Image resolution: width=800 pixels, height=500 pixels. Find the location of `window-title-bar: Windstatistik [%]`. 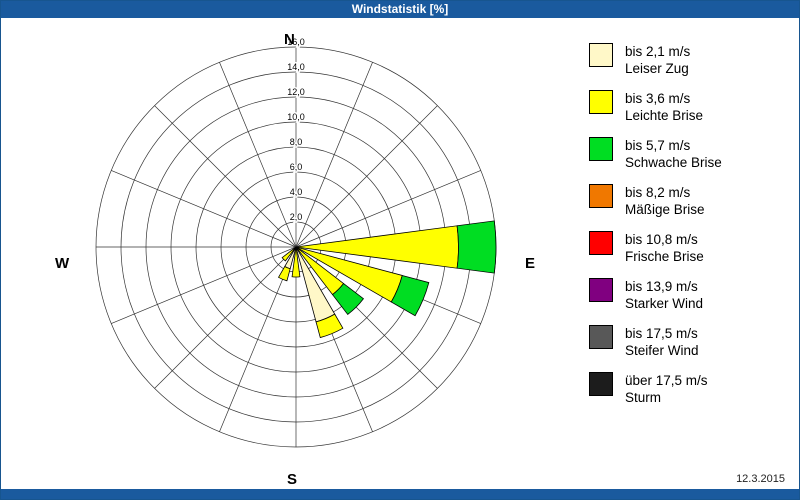

window-title-bar: Windstatistik [%] is located at coordinates (400, 9).